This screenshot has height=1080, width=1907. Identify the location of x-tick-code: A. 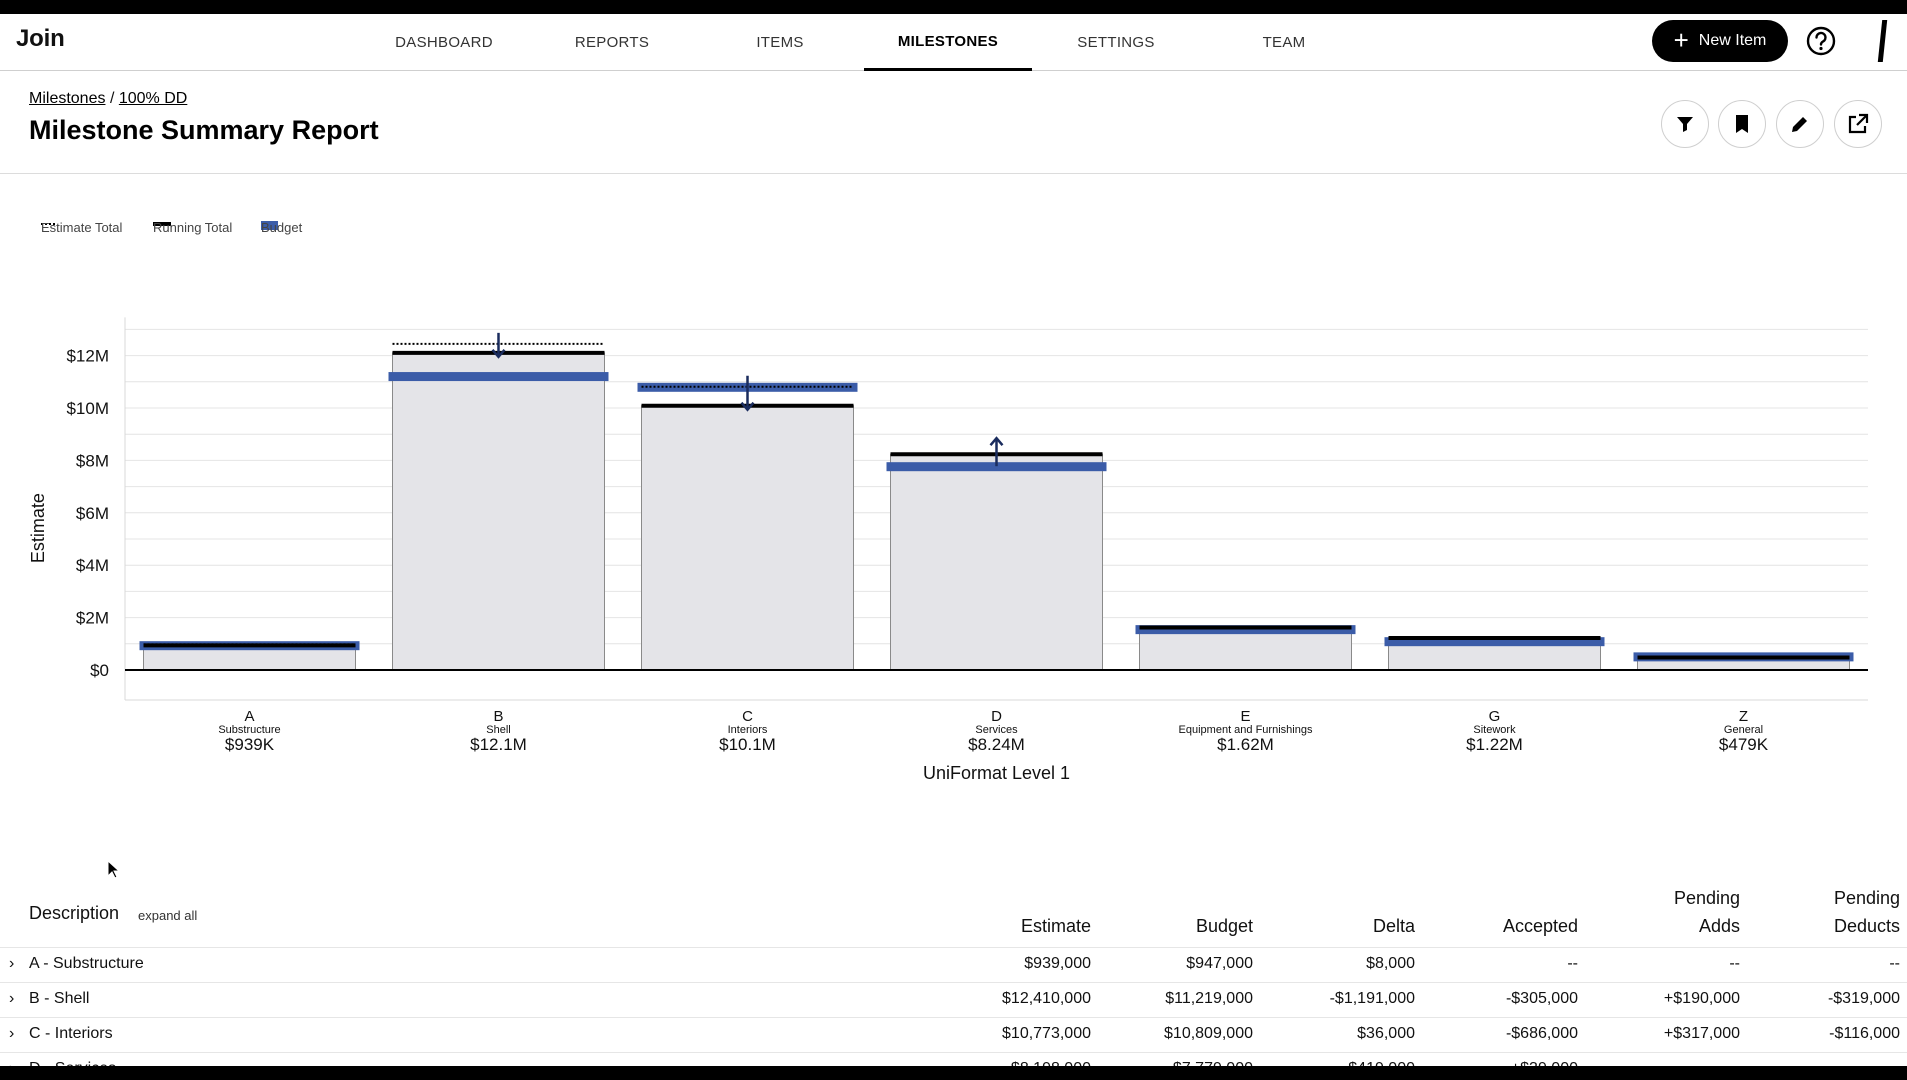
(249, 716).